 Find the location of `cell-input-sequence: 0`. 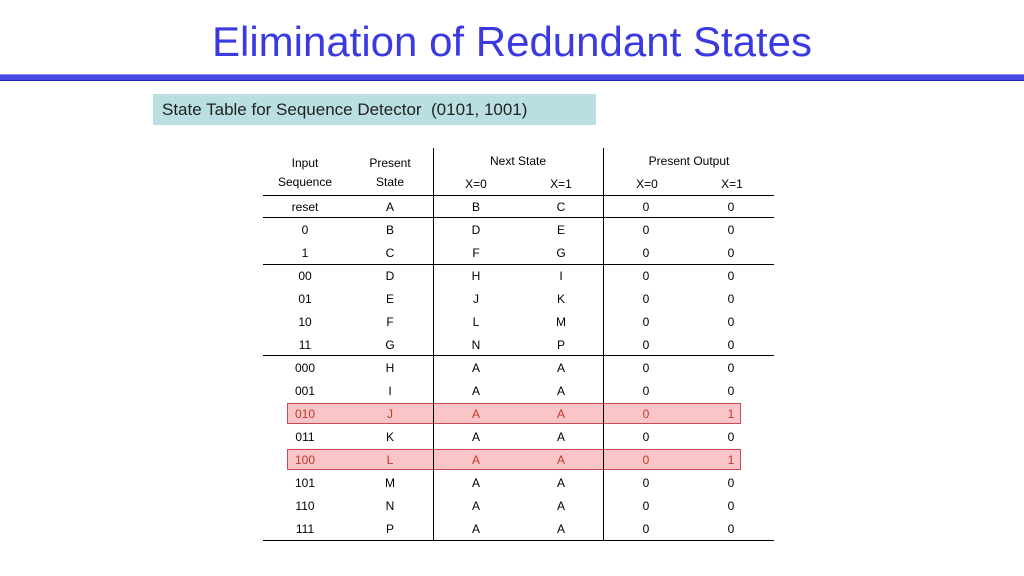

cell-input-sequence: 0 is located at coordinates (305, 230).